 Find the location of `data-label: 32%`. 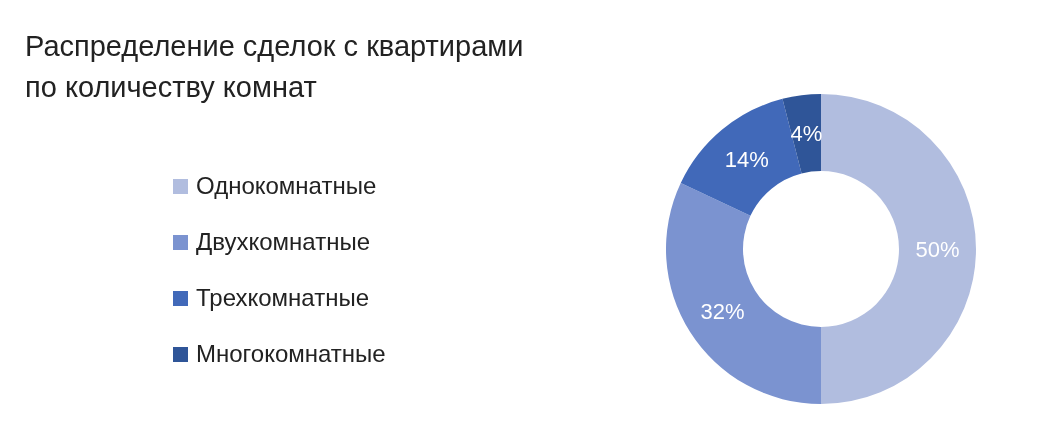

data-label: 32% is located at coordinates (722, 311).